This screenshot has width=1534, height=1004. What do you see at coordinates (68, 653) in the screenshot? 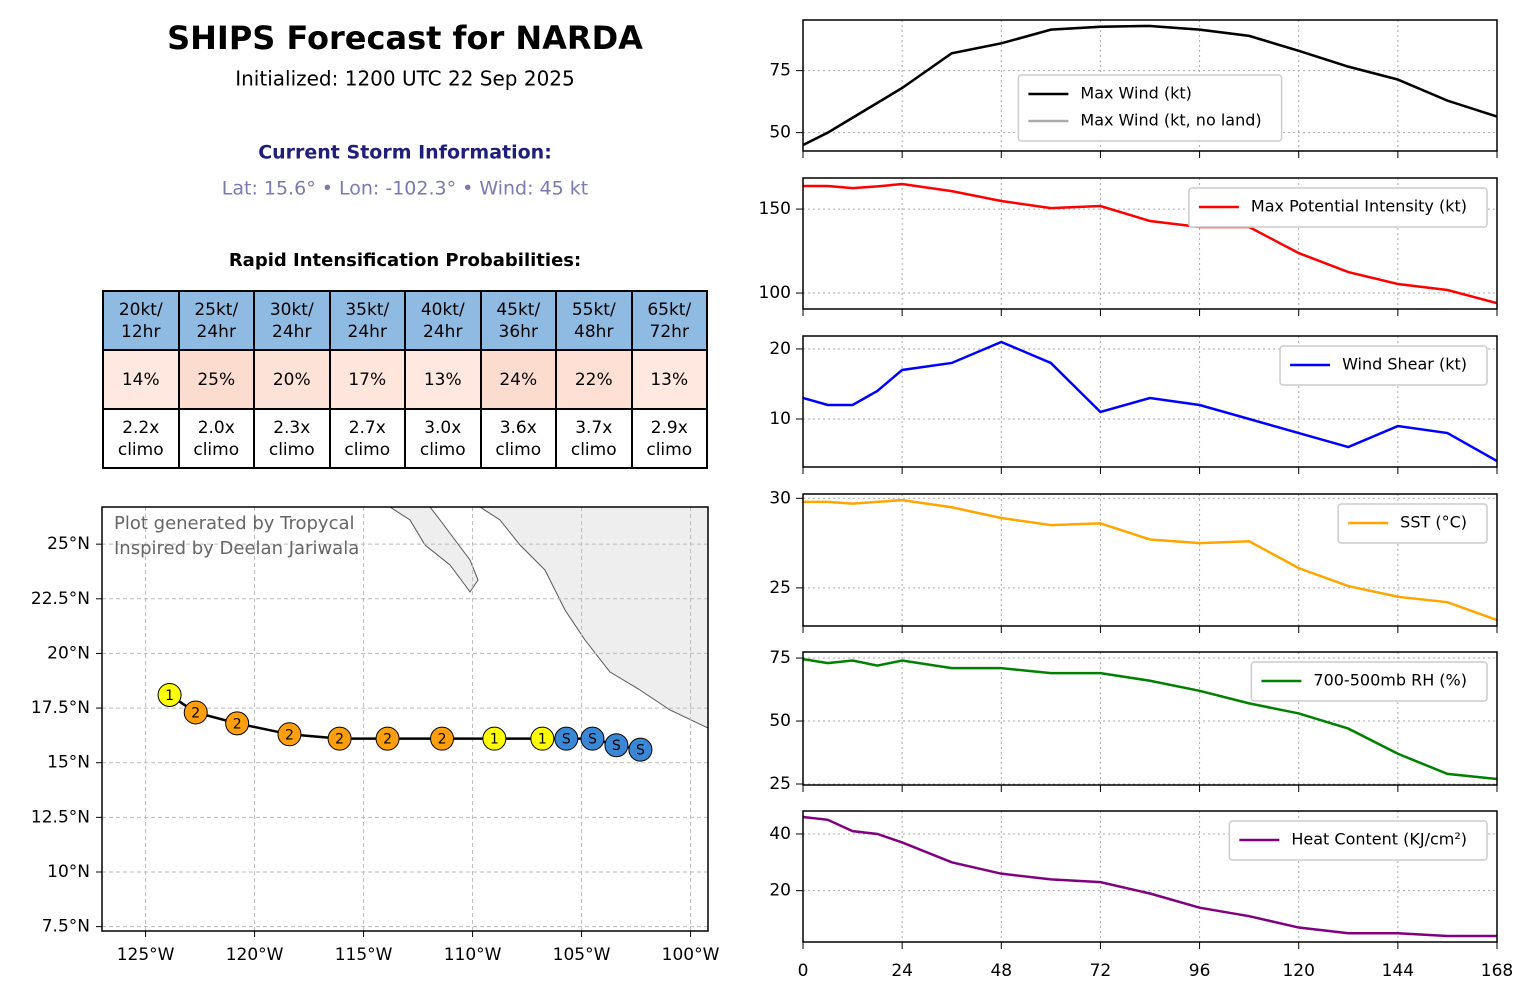
I see `y-tick-label: 20°N` at bounding box center [68, 653].